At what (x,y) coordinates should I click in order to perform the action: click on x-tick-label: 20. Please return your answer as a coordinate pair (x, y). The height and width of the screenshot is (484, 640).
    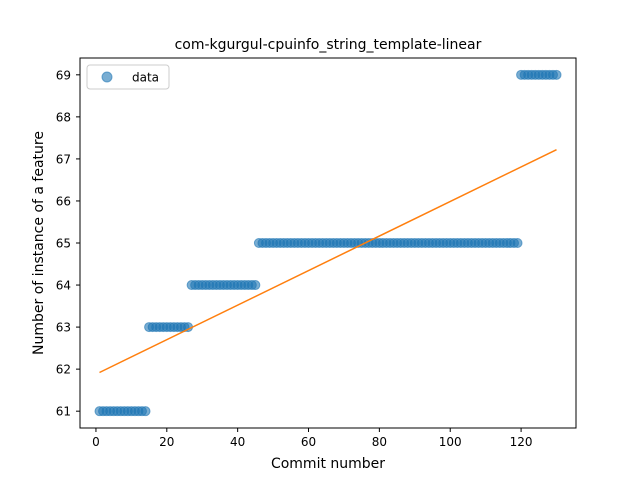
    Looking at the image, I should click on (166, 442).